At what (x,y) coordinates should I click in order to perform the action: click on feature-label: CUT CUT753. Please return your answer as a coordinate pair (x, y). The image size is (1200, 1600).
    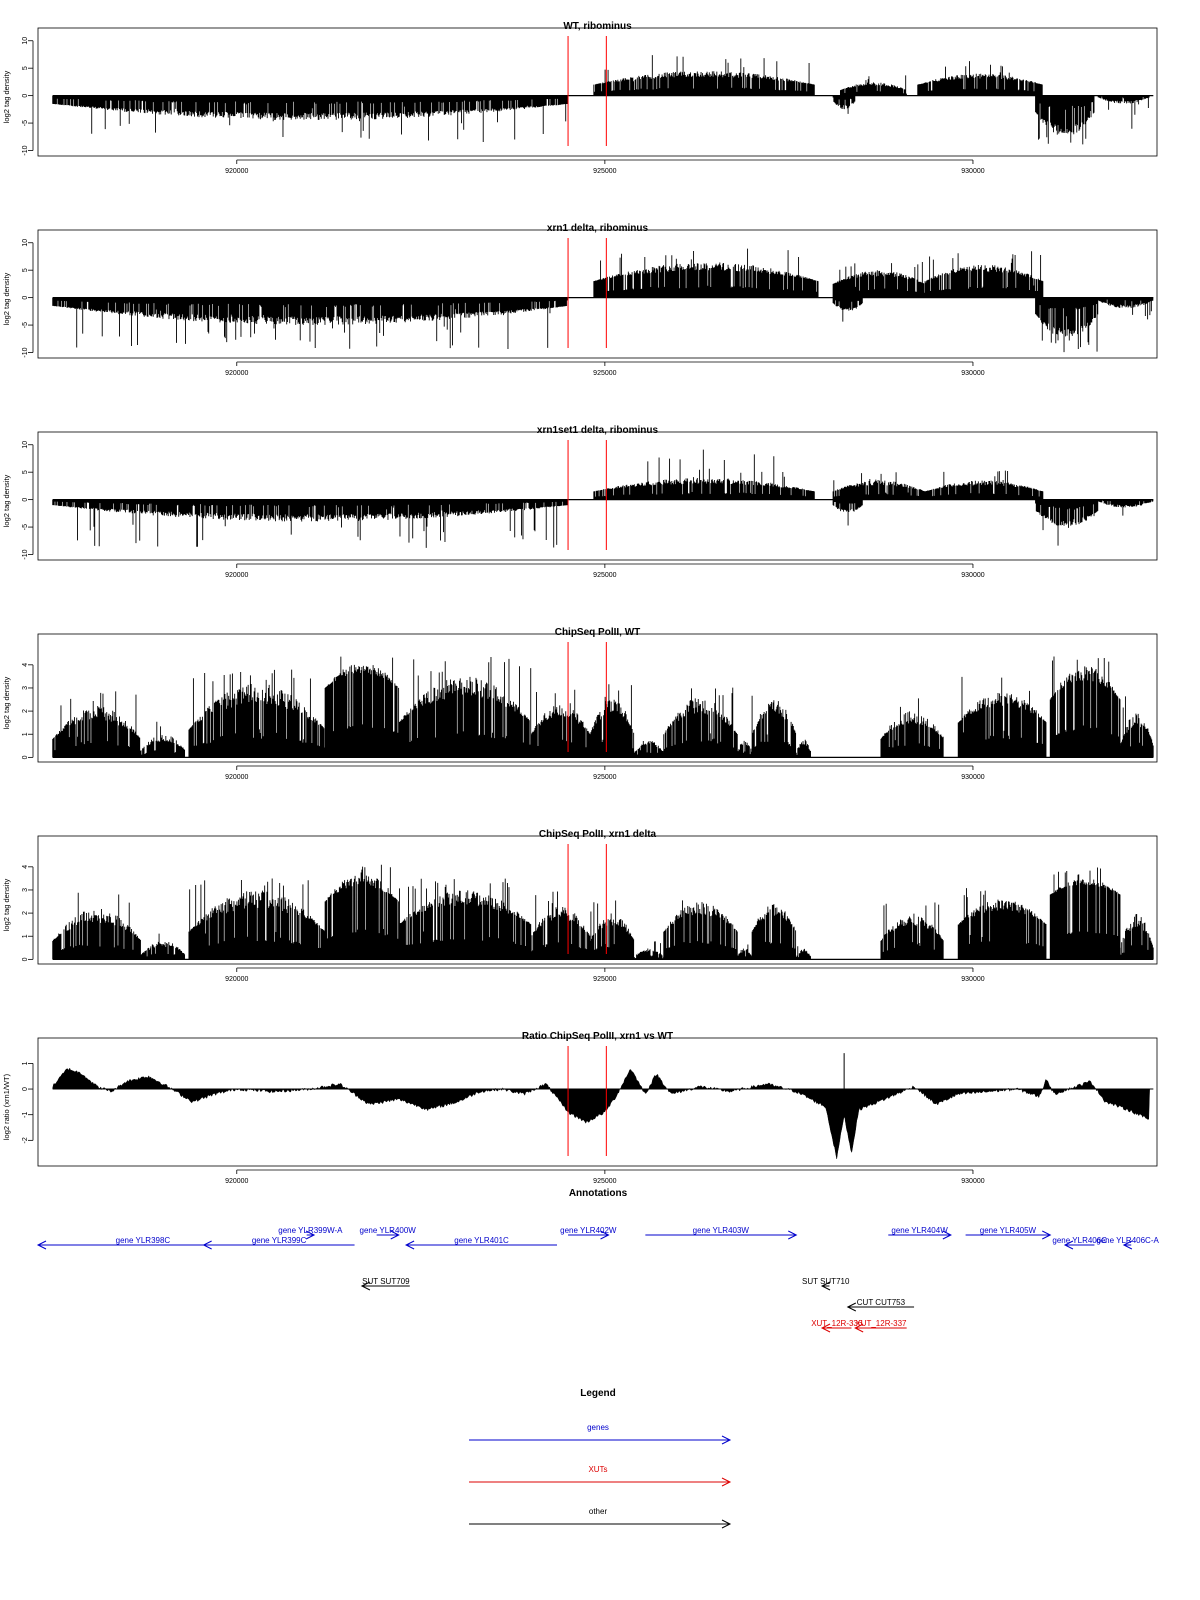
    Looking at the image, I should click on (881, 1302).